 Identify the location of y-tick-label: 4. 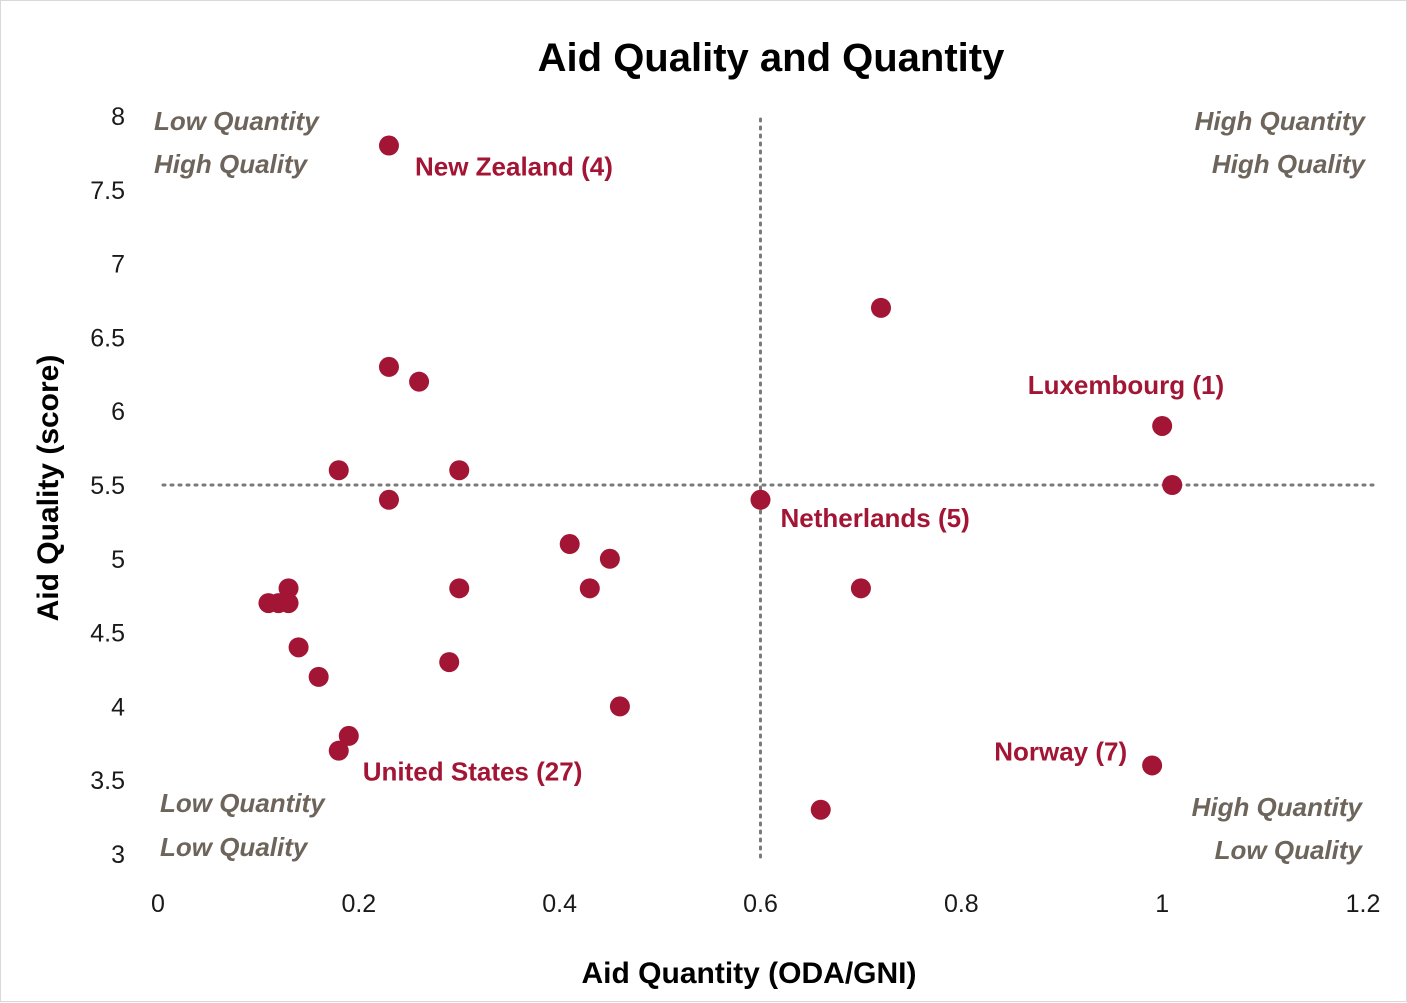
(118, 707).